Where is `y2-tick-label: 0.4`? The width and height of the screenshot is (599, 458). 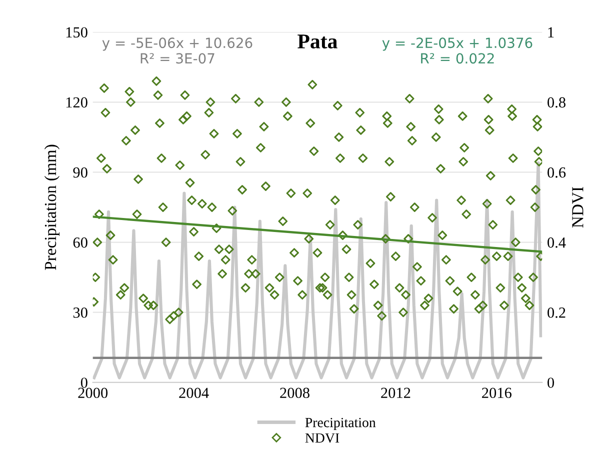
y2-tick-label: 0.4 is located at coordinates (557, 242).